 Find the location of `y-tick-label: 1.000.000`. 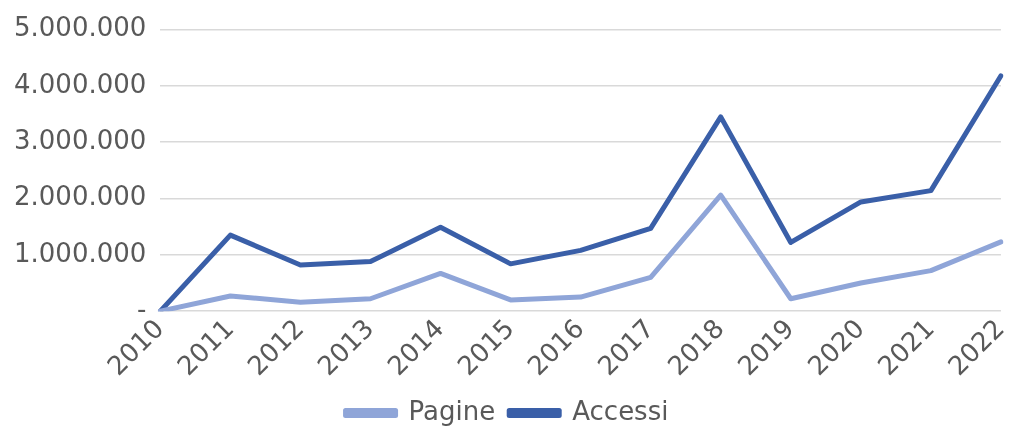

y-tick-label: 1.000.000 is located at coordinates (80, 252).